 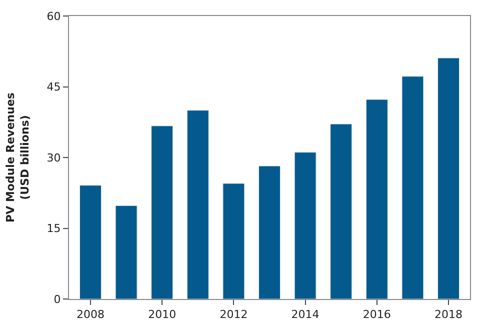 I want to click on y-tick-label: 30, so click(x=53, y=157).